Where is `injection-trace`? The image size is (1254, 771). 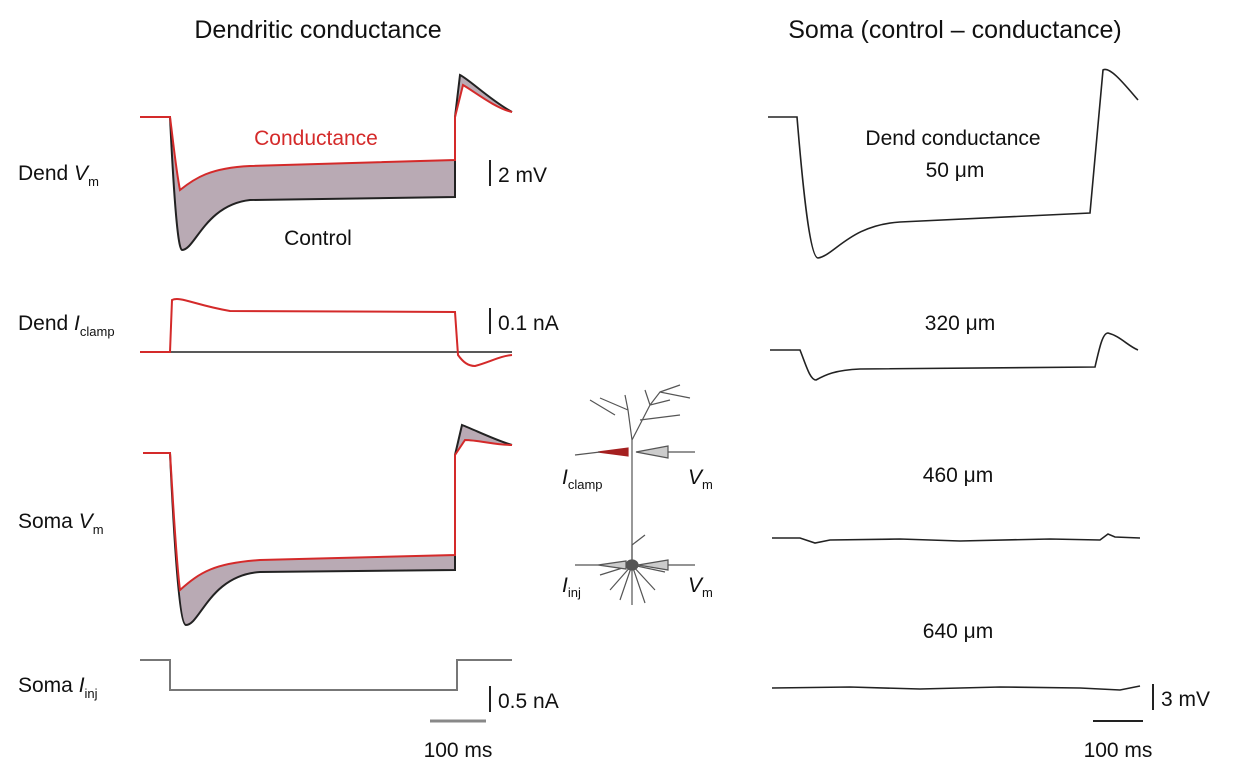 injection-trace is located at coordinates (326, 675).